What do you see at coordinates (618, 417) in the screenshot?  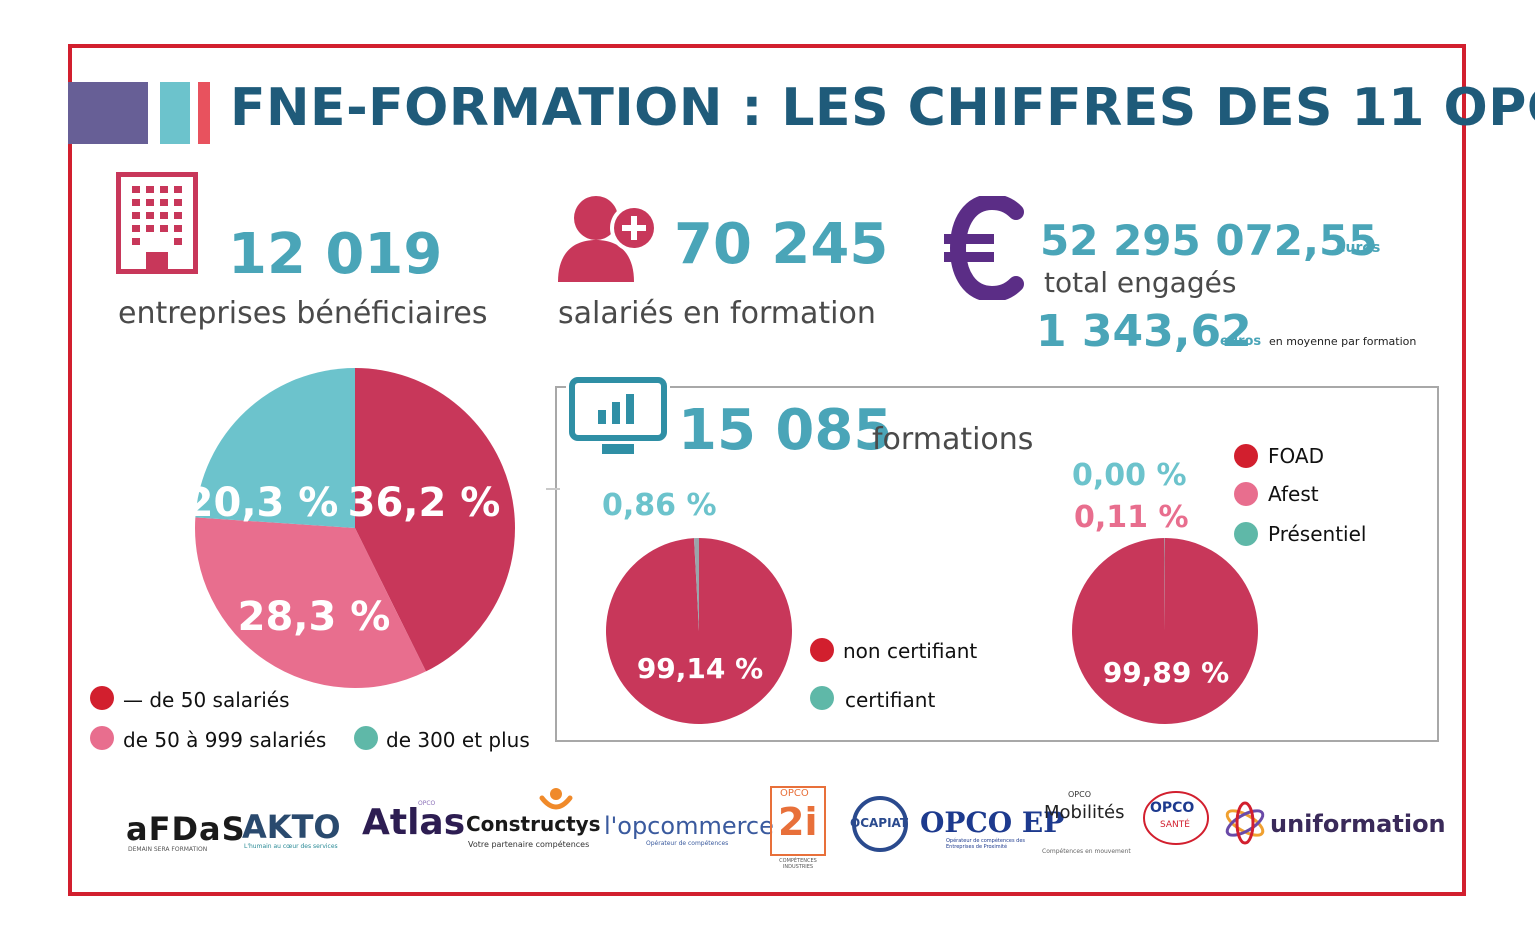 I see `monitor-chart-icon` at bounding box center [618, 417].